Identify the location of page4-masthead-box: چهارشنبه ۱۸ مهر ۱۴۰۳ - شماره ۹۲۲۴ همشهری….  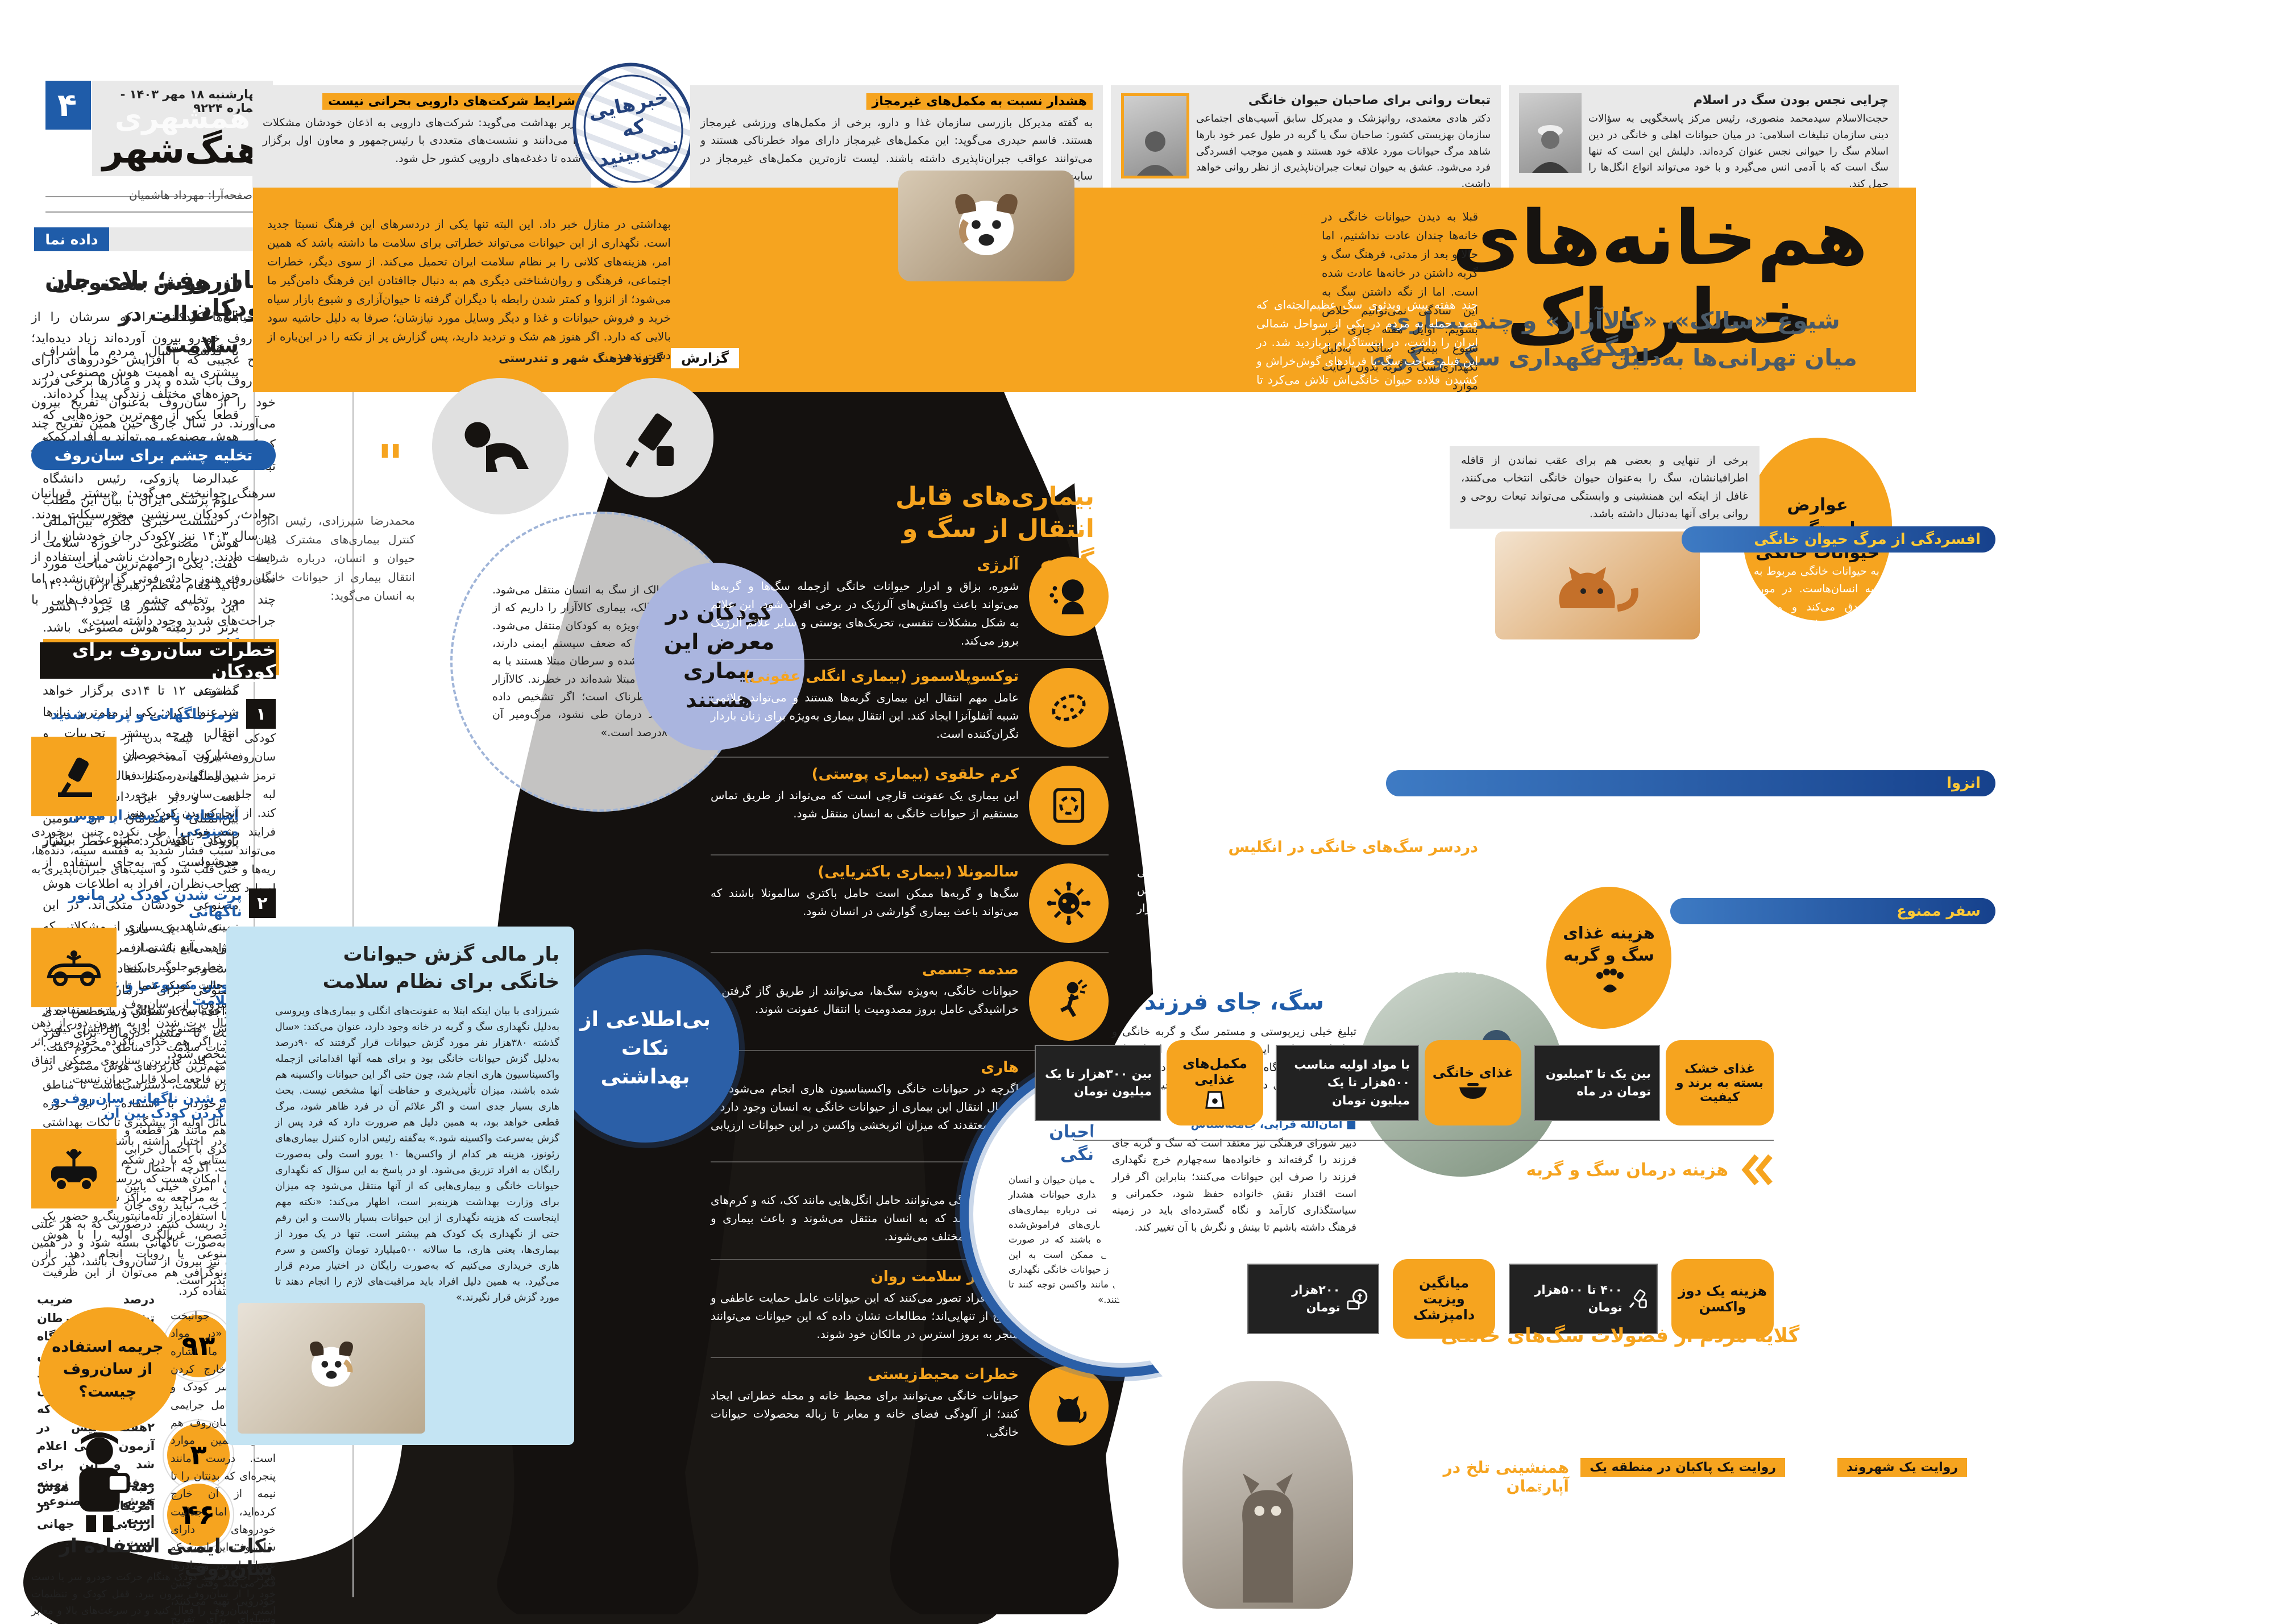
(200, 128).